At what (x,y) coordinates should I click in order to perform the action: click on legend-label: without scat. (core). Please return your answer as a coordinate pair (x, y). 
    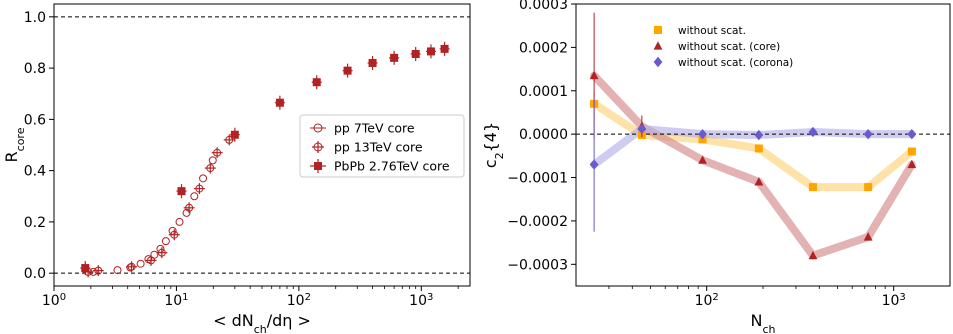
    Looking at the image, I should click on (729, 47).